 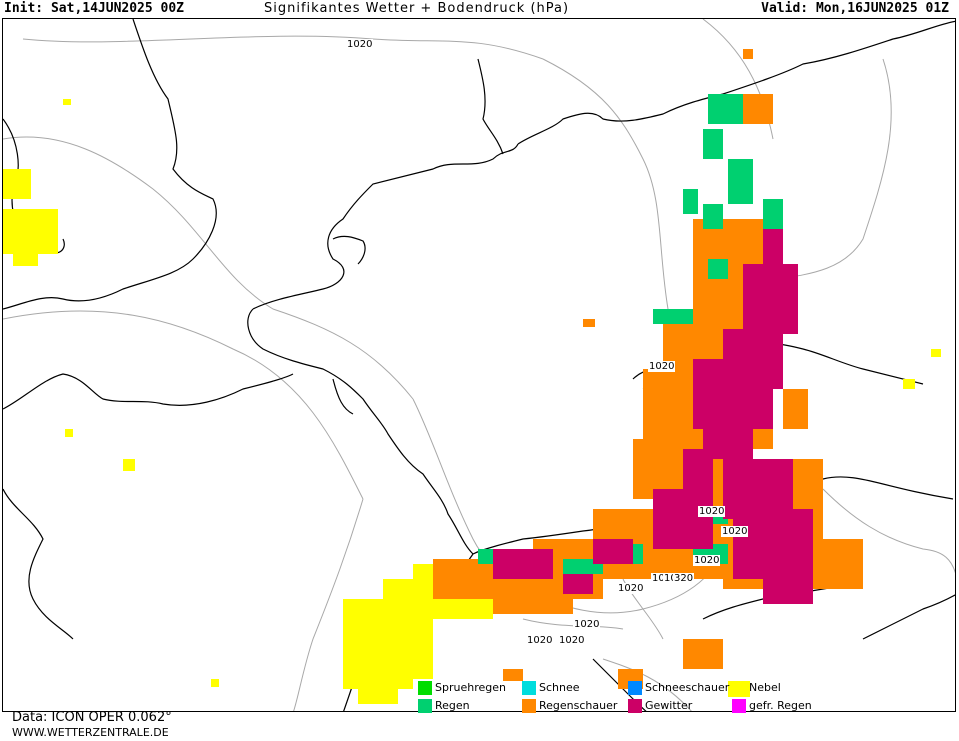 I want to click on legend-label: gefr. Regen, so click(x=780, y=705).